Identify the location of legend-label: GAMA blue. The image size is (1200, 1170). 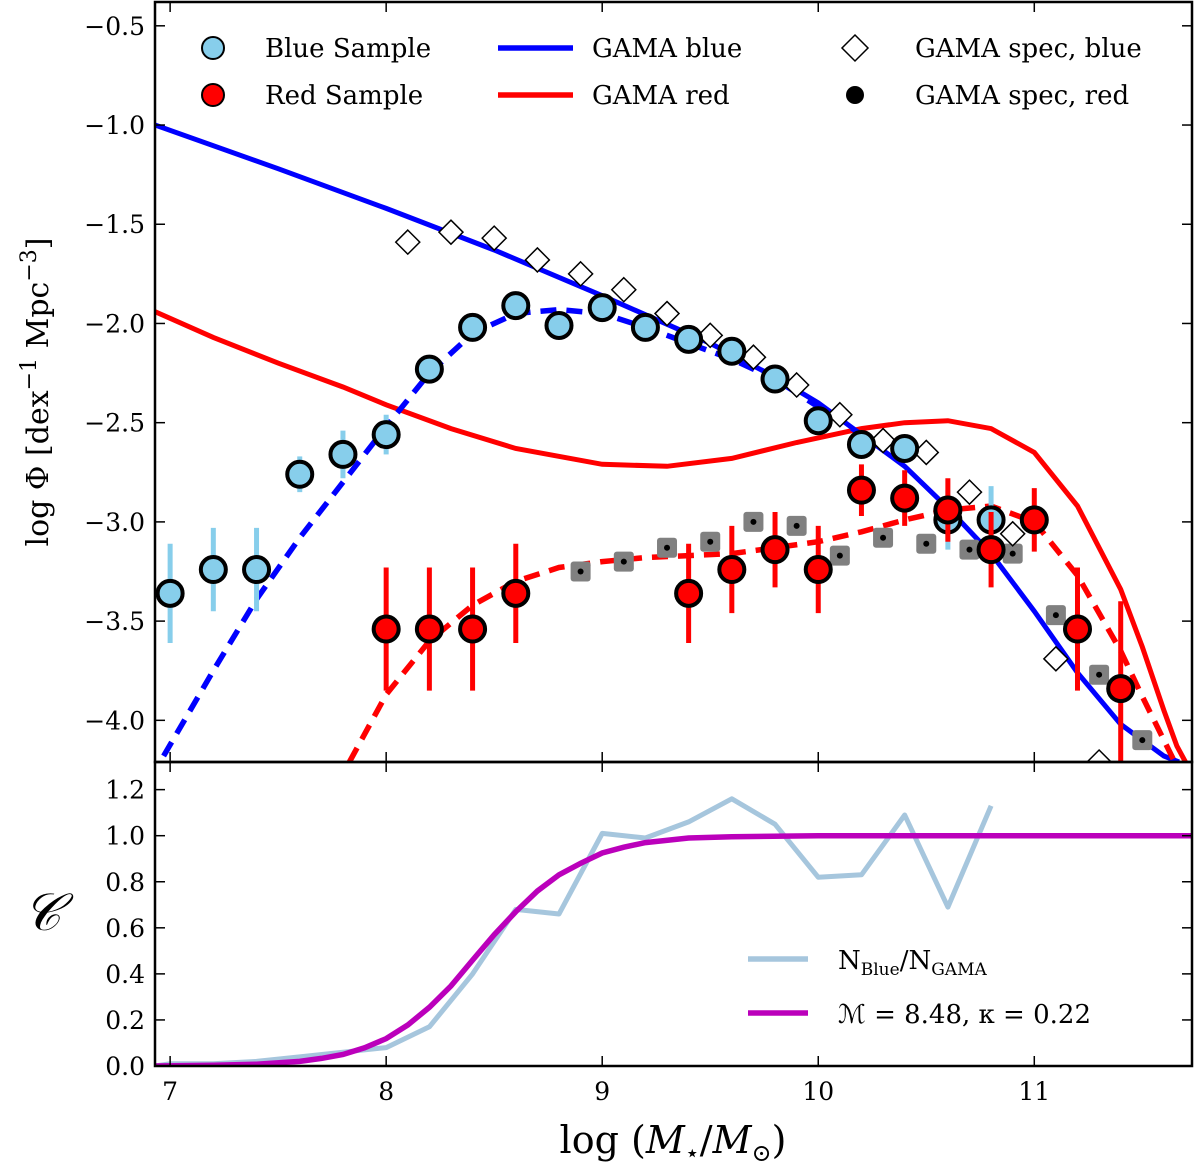
(667, 49).